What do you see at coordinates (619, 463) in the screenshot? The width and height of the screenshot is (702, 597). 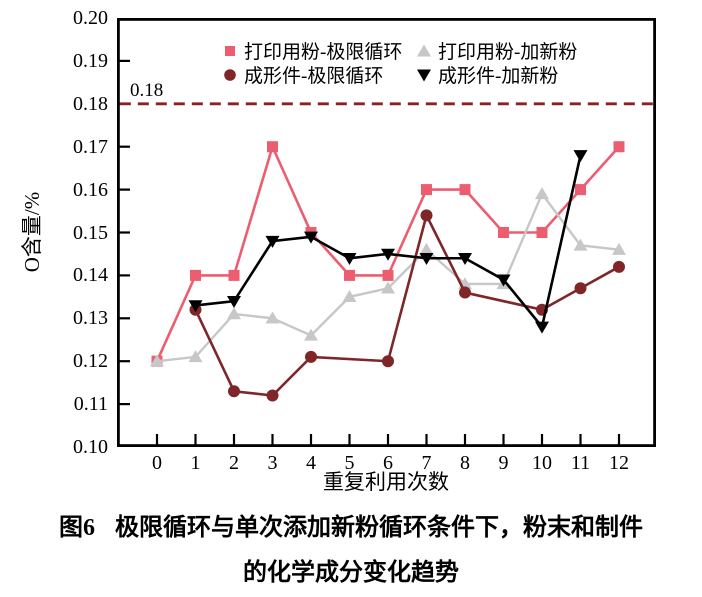 I see `x-tick-label: 12` at bounding box center [619, 463].